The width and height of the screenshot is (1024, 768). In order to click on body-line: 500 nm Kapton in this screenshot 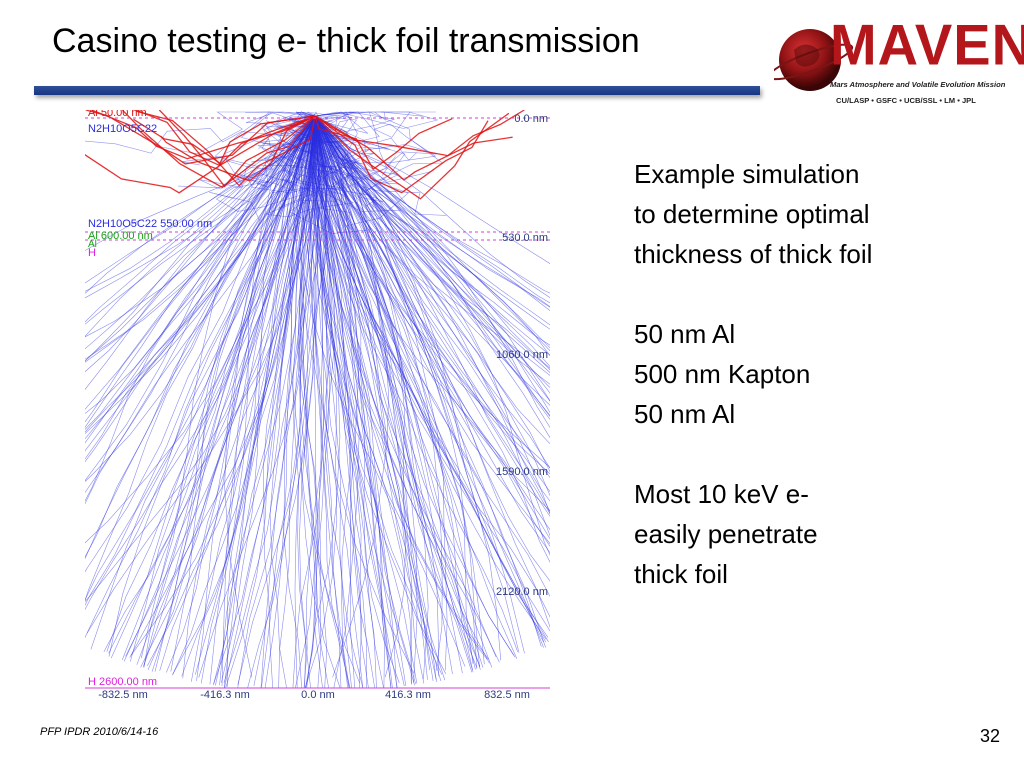, I will do `click(722, 374)`.